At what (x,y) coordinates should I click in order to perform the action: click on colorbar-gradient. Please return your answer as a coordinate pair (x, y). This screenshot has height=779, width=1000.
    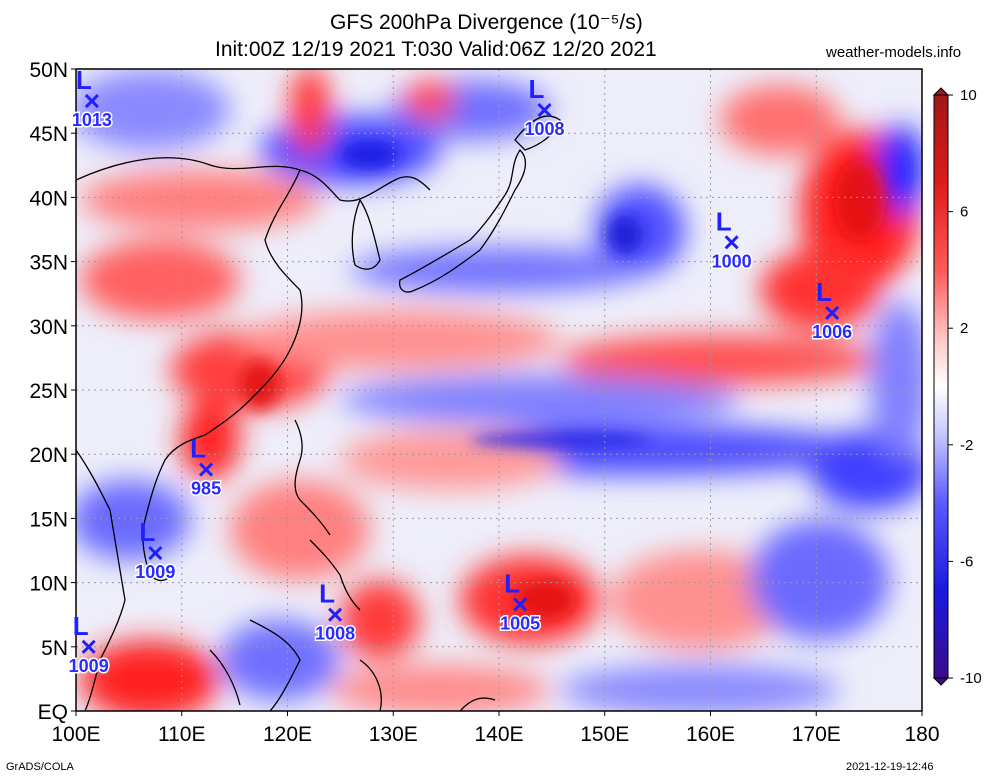
    Looking at the image, I should click on (941, 386).